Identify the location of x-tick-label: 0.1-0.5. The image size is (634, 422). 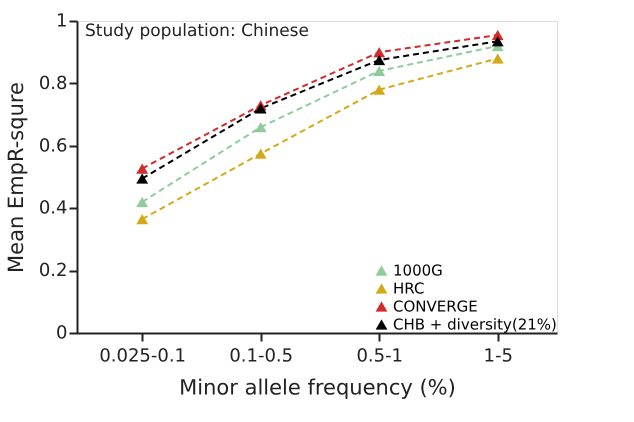
(261, 356).